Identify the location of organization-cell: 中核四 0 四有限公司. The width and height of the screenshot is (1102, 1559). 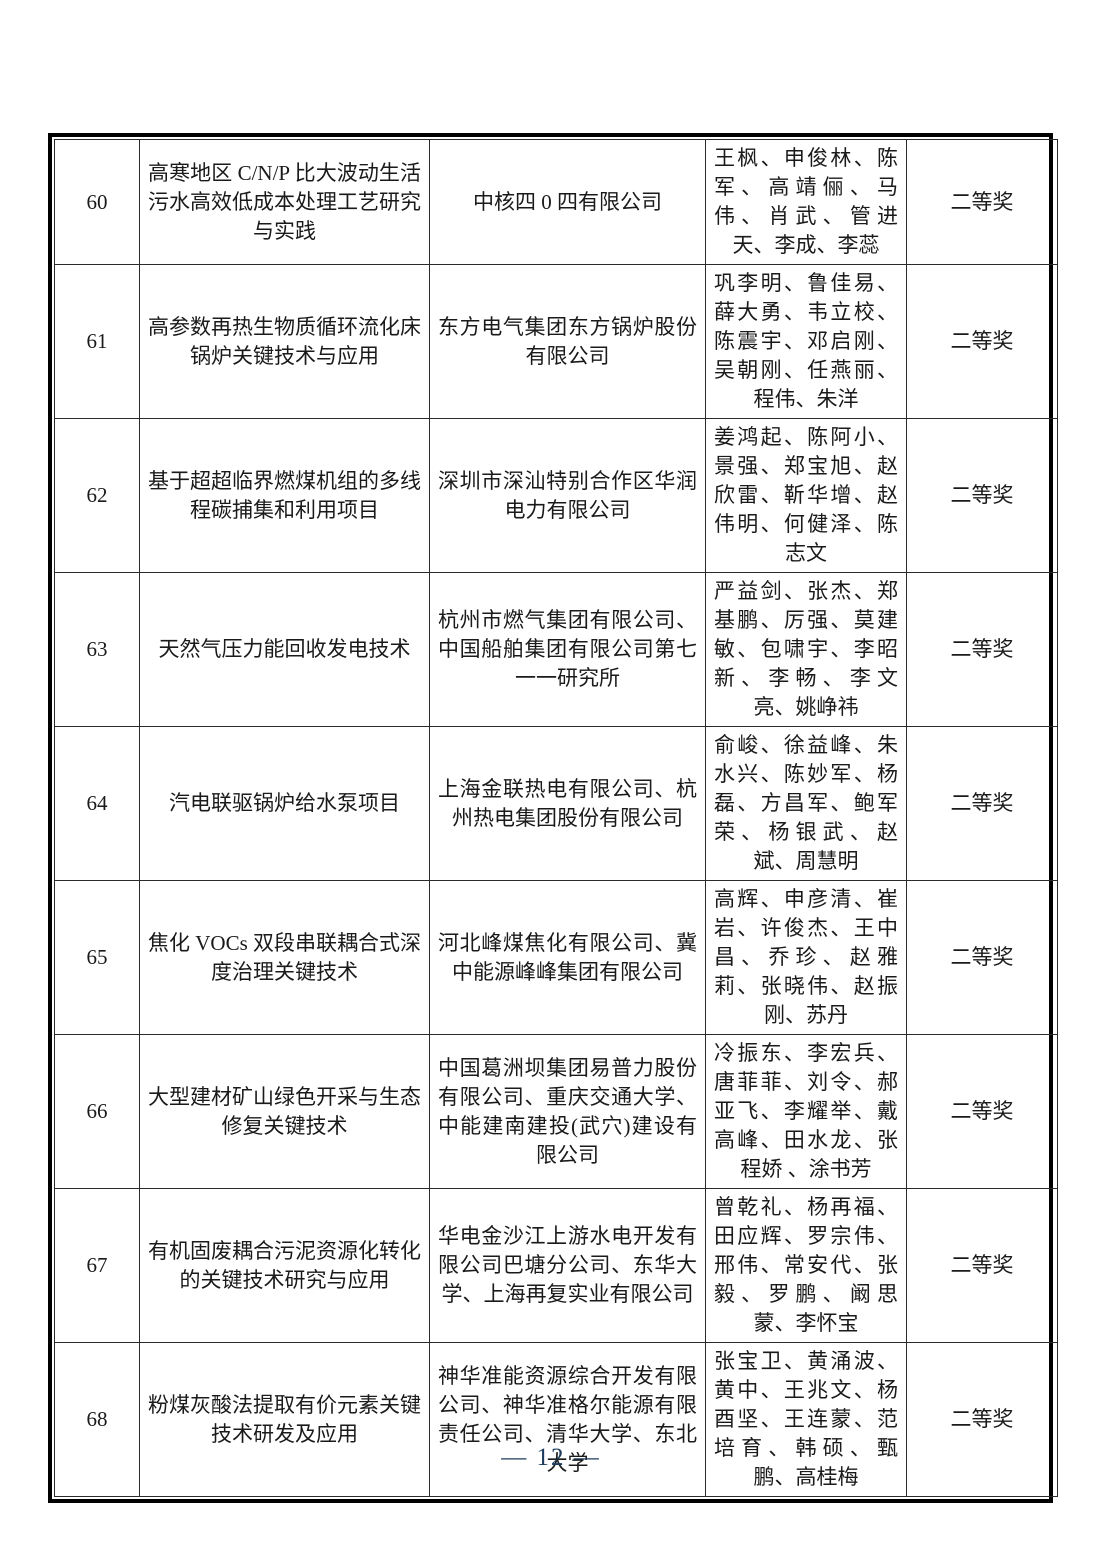
(567, 202).